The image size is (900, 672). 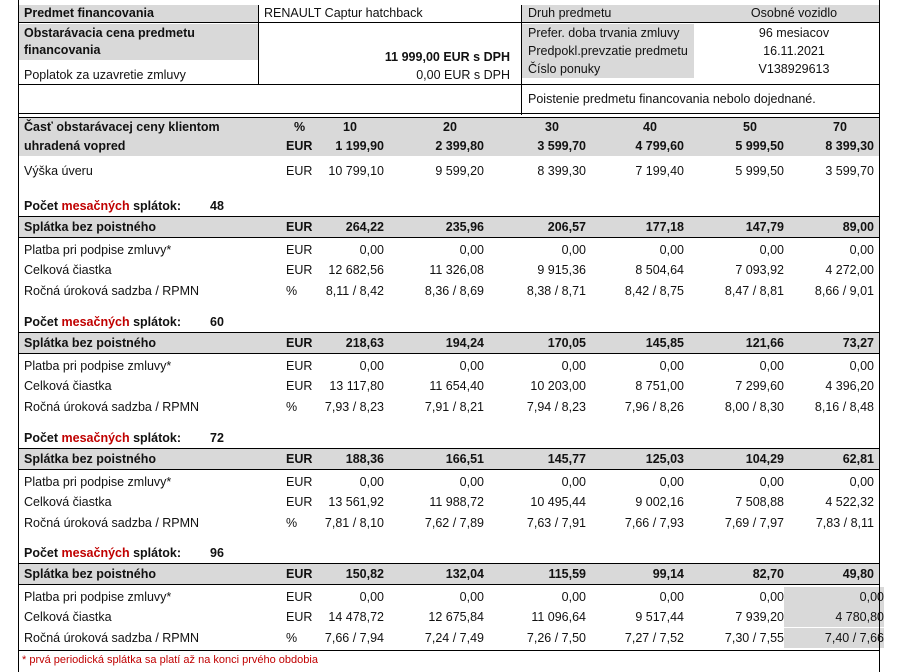 I want to click on value-cell: 8 504,64, so click(x=659, y=270).